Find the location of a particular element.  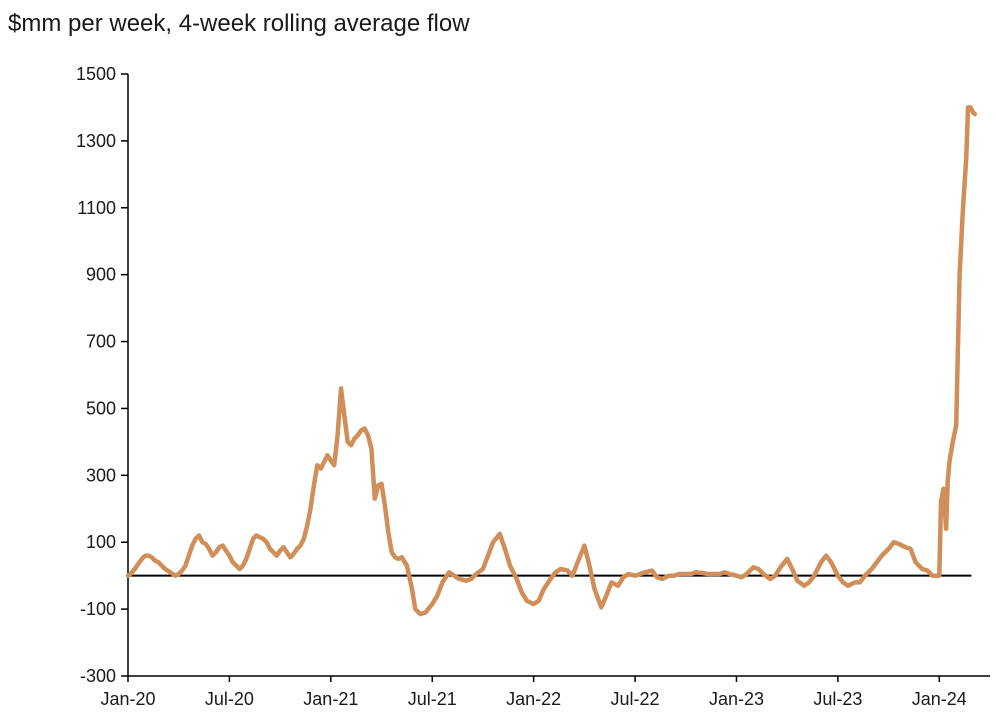

x-tick-label: Jul-21 is located at coordinates (432, 699).